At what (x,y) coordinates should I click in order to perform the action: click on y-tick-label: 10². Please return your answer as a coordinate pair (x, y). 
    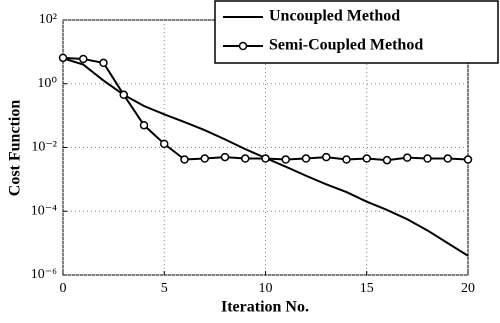
    Looking at the image, I should click on (48, 19).